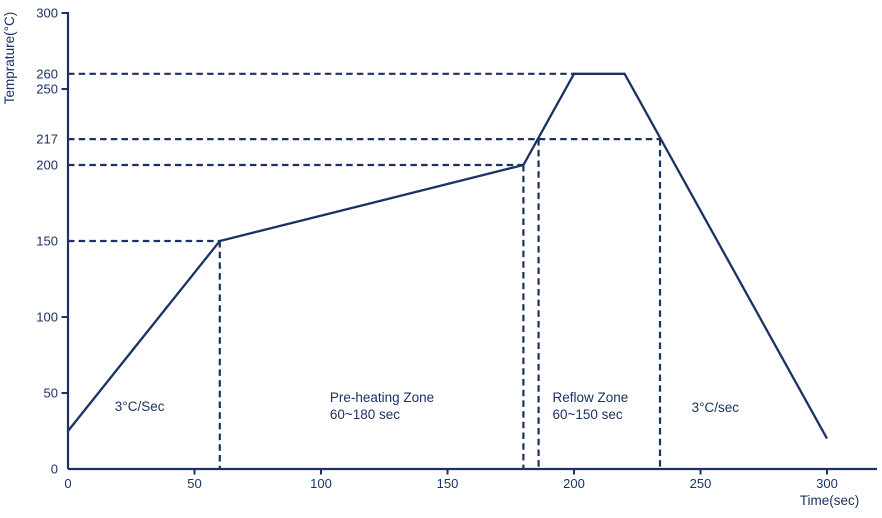 This screenshot has height=518, width=882. Describe the element at coordinates (47, 139) in the screenshot. I see `y-tick-label-217: 217` at that location.